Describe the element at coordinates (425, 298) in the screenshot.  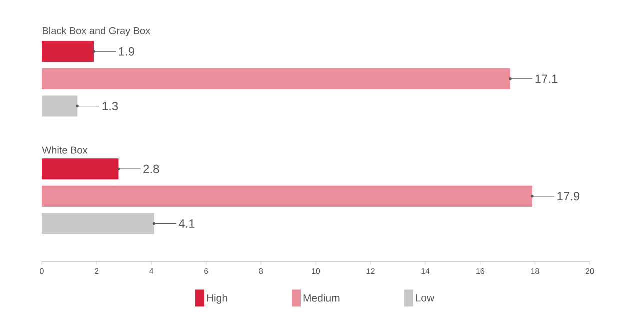
I see `legend-label: Low` at that location.